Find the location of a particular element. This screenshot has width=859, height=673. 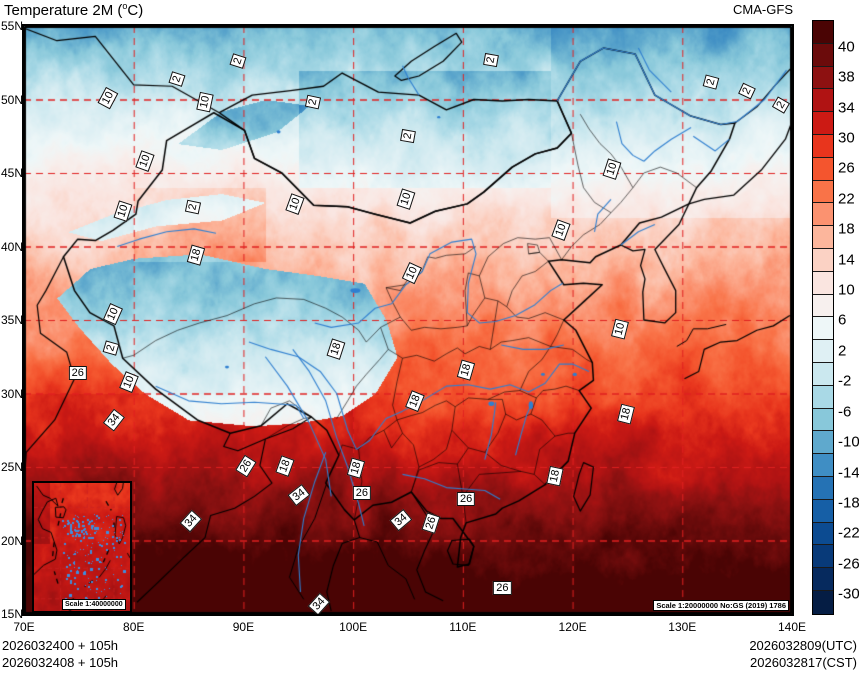

contour-label-26-38: 26 is located at coordinates (466, 499).